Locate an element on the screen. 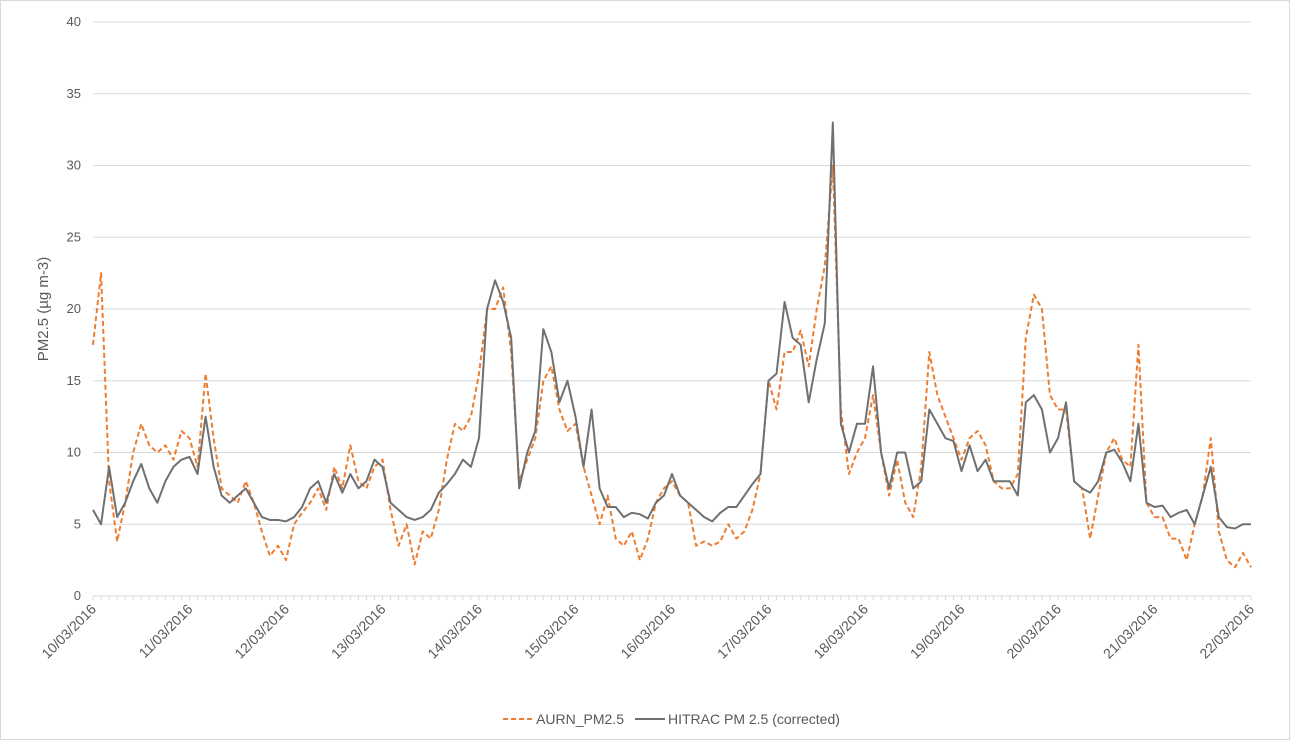 The height and width of the screenshot is (740, 1290). y-axis-label: PM2.5 (µg m-3) is located at coordinates (43, 309).